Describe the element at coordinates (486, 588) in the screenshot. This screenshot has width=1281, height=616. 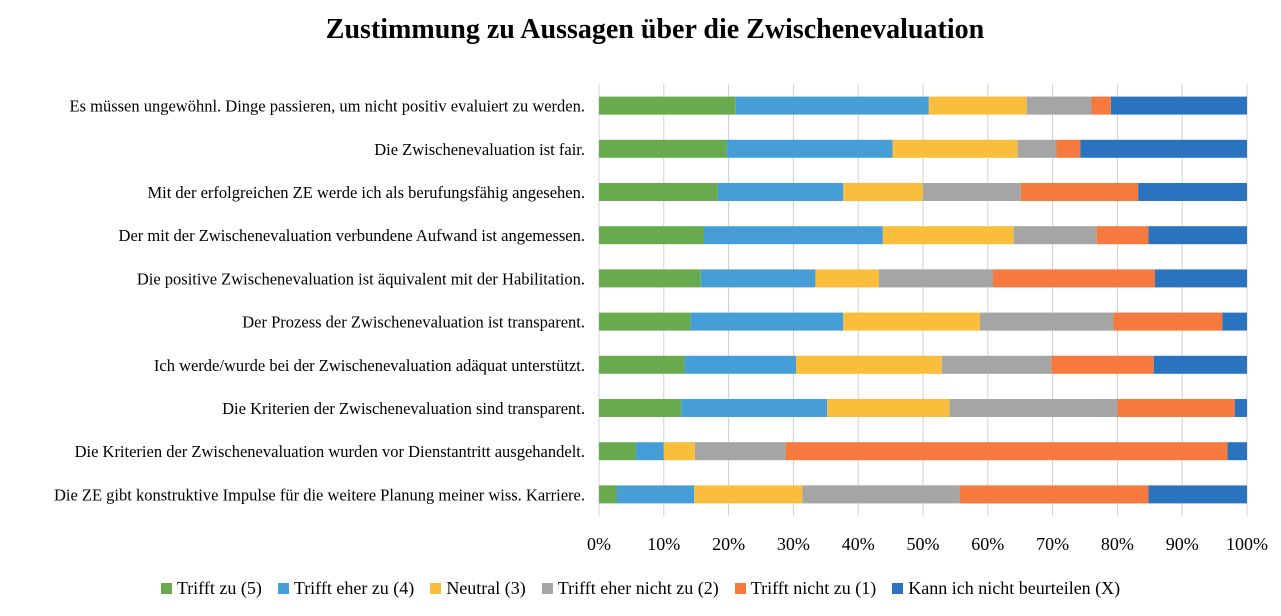
I see `legend-label: Neutral (3)` at that location.